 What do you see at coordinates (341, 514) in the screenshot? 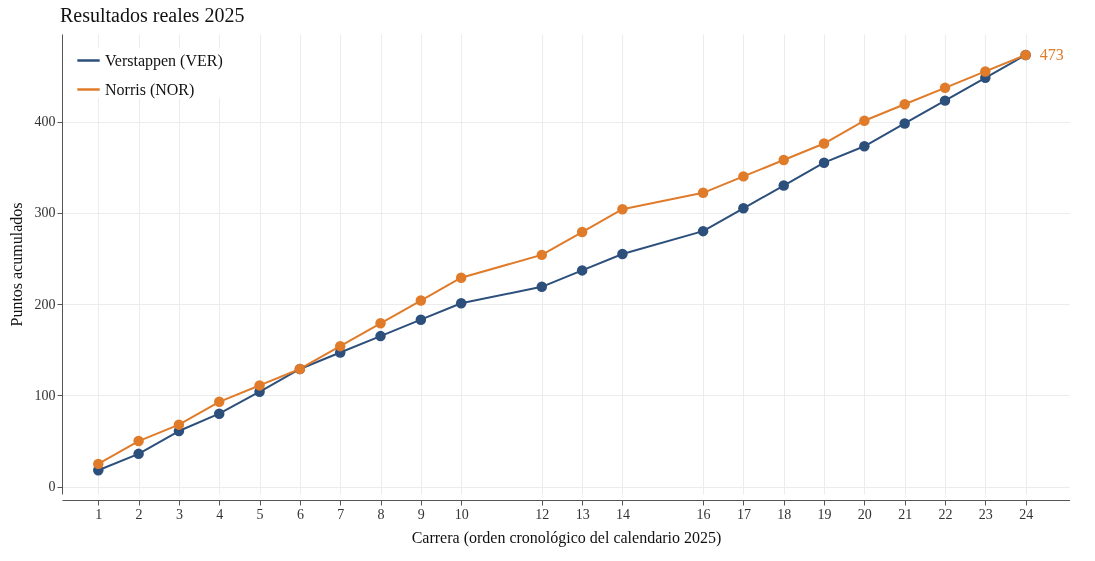
I see `x-tick-label: 7` at bounding box center [341, 514].